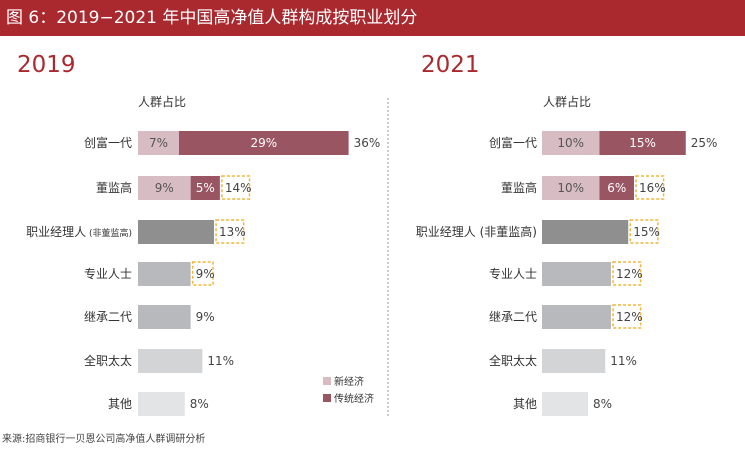 The width and height of the screenshot is (745, 460). I want to click on segment-value-label: 15%, so click(642, 143).